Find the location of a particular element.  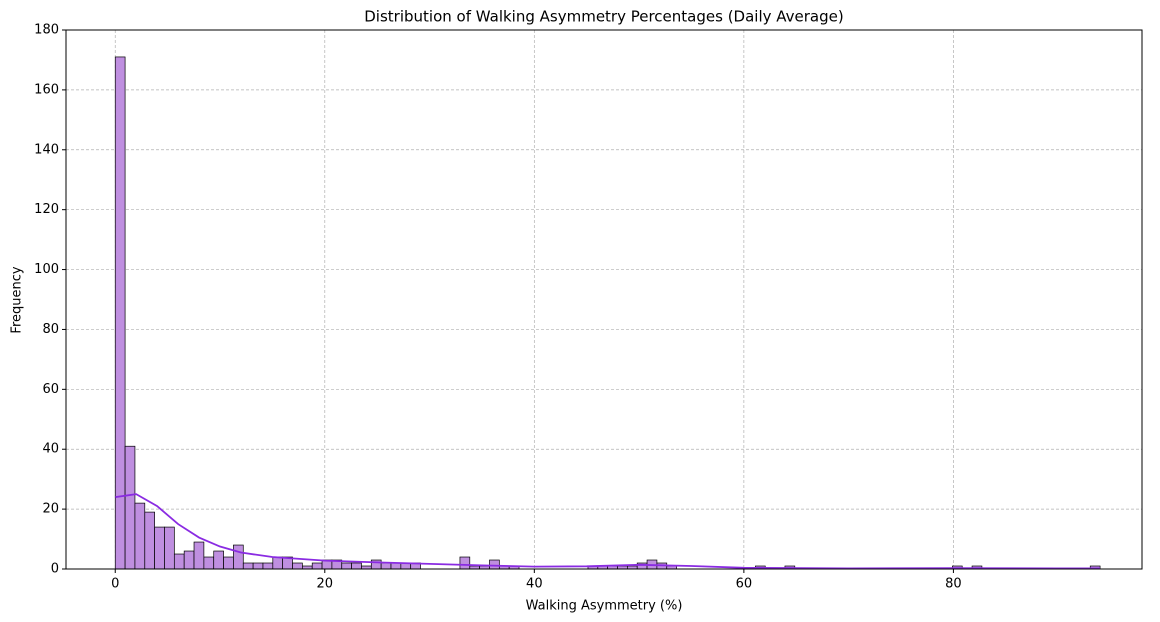

y-tick-label: 80 is located at coordinates (50, 329).